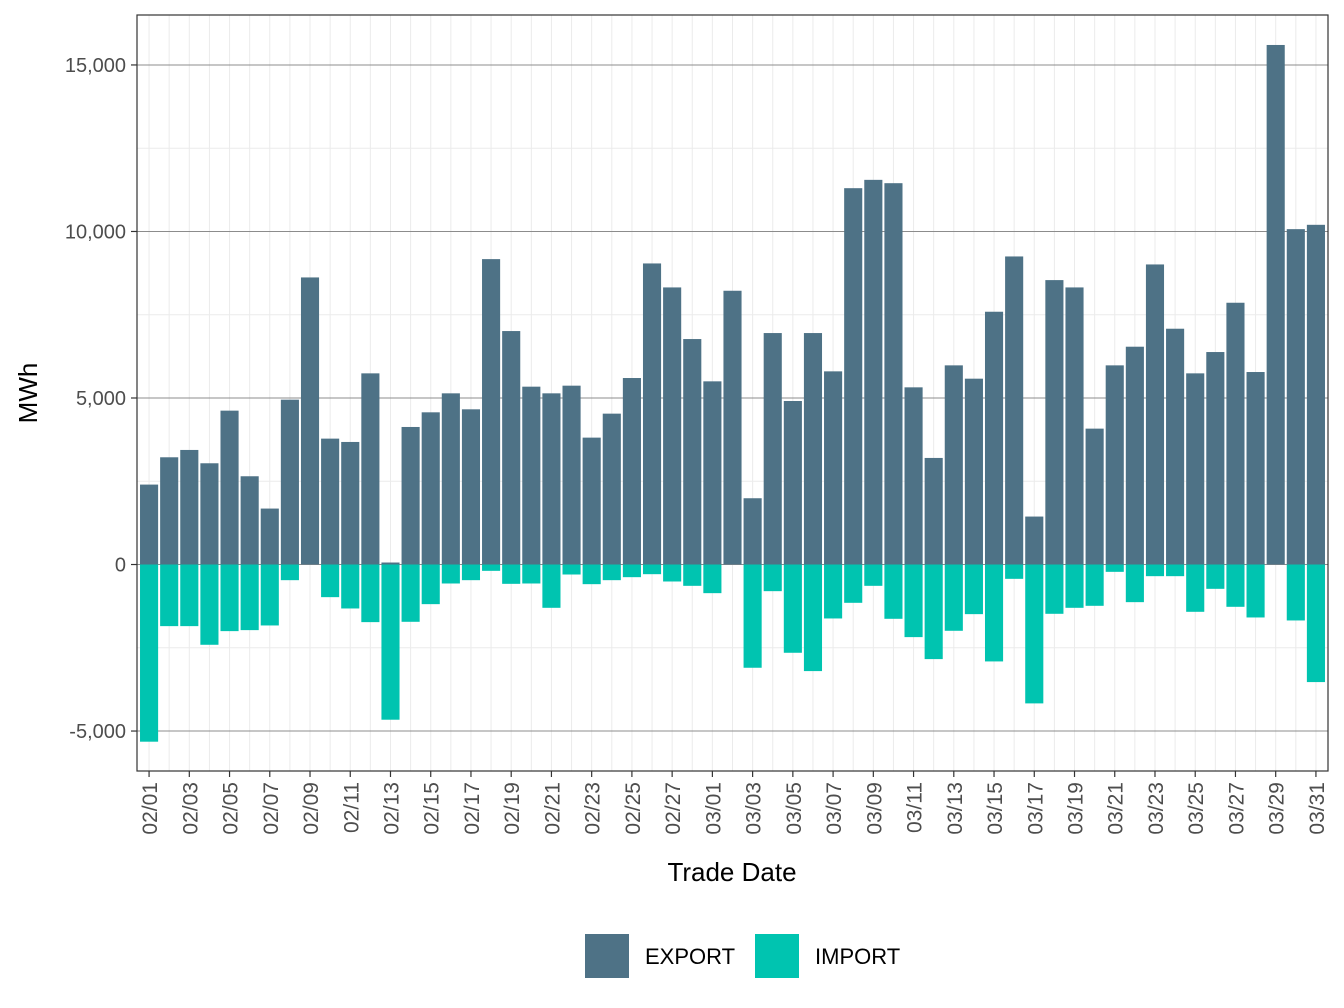 The image size is (1344, 1008). I want to click on x-tick-label: 03/15, so click(995, 808).